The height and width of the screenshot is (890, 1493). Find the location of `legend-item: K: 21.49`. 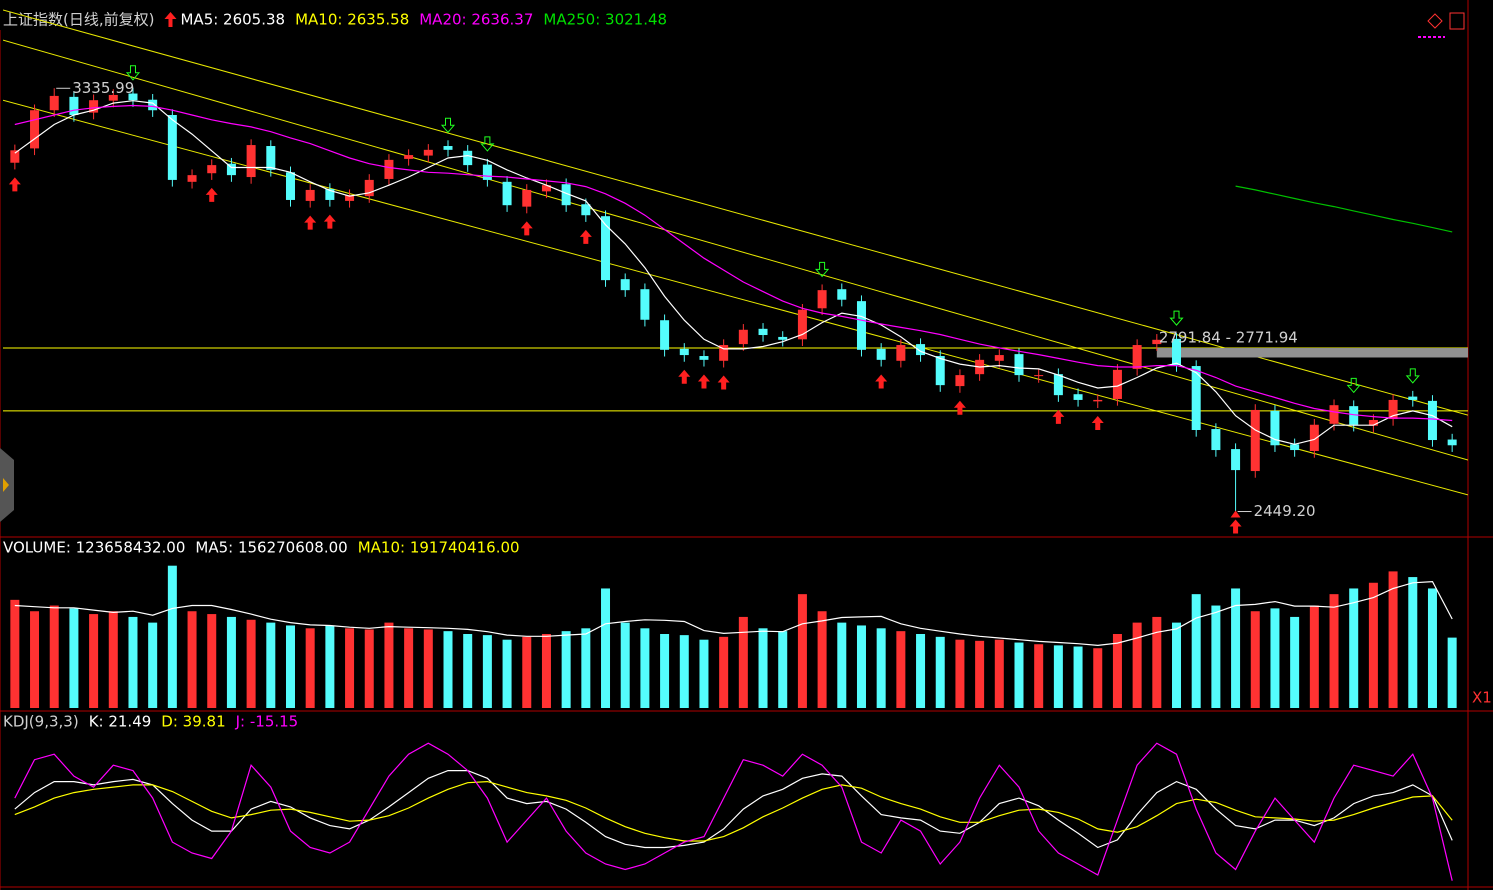

legend-item: K: 21.49 is located at coordinates (120, 722).